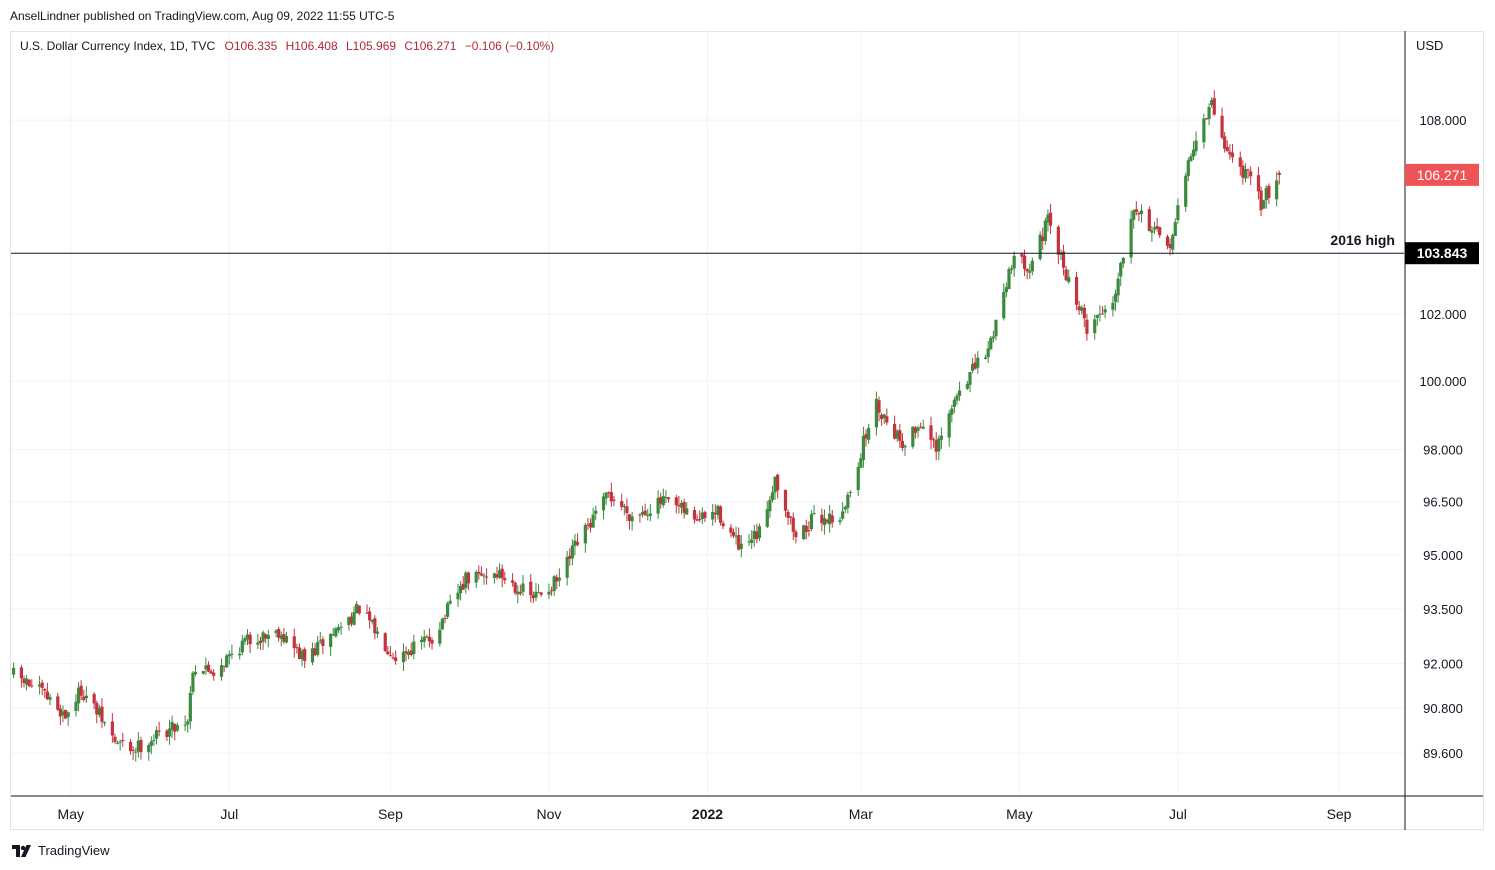 This screenshot has width=1495, height=870. What do you see at coordinates (1443, 664) in the screenshot?
I see `y-tick-label: 92.000` at bounding box center [1443, 664].